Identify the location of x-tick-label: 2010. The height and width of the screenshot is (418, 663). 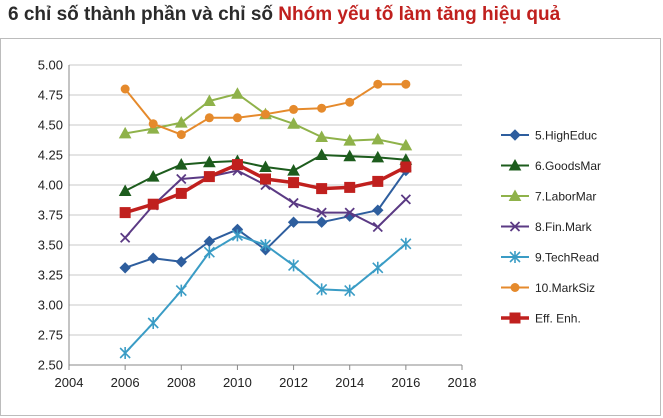
(237, 382).